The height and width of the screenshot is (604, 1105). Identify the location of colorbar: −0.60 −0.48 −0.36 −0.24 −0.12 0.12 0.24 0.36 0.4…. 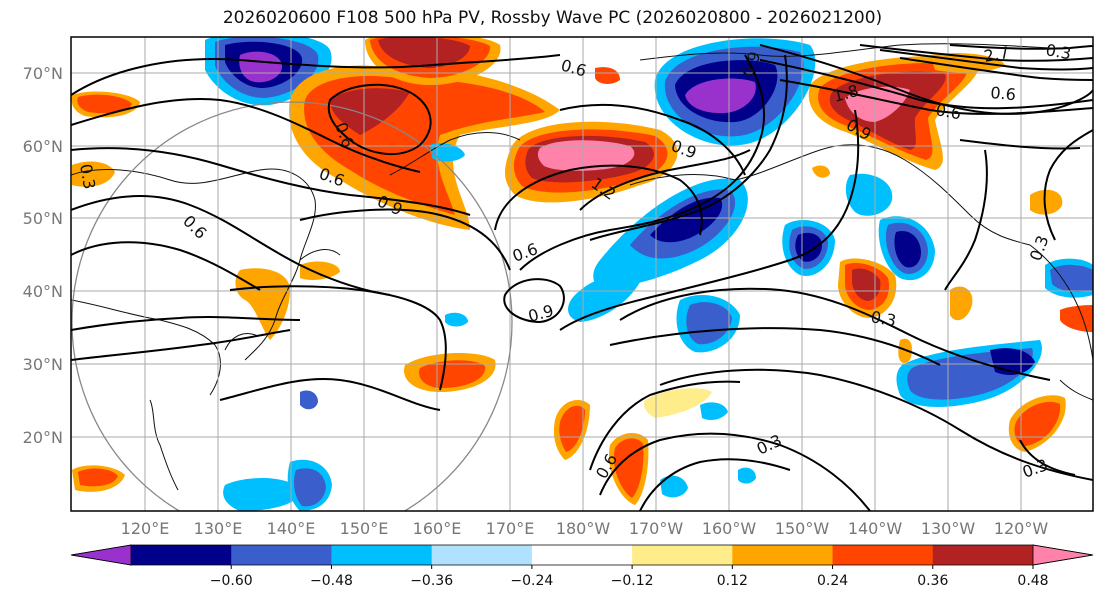
(582, 566).